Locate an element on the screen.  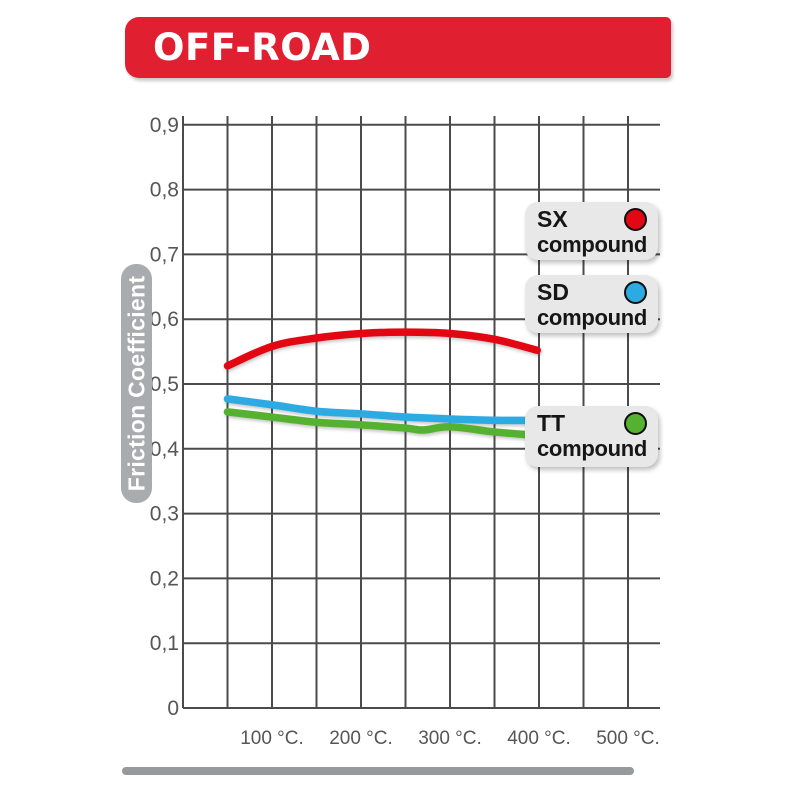
svg-text: 0,6 is located at coordinates (164, 319).